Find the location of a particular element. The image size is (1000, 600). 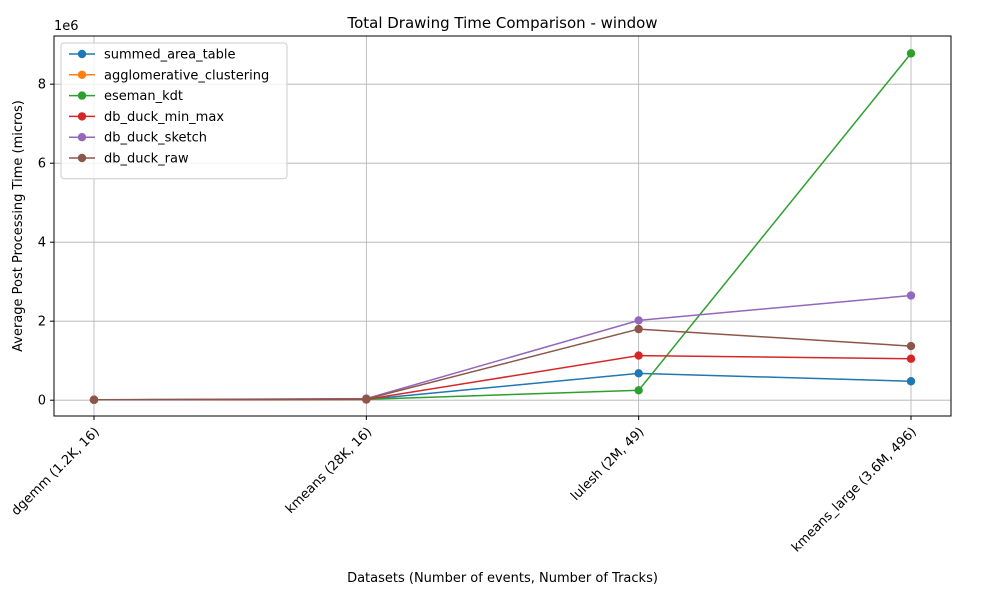

legend-item: summed_area_table is located at coordinates (152, 55).